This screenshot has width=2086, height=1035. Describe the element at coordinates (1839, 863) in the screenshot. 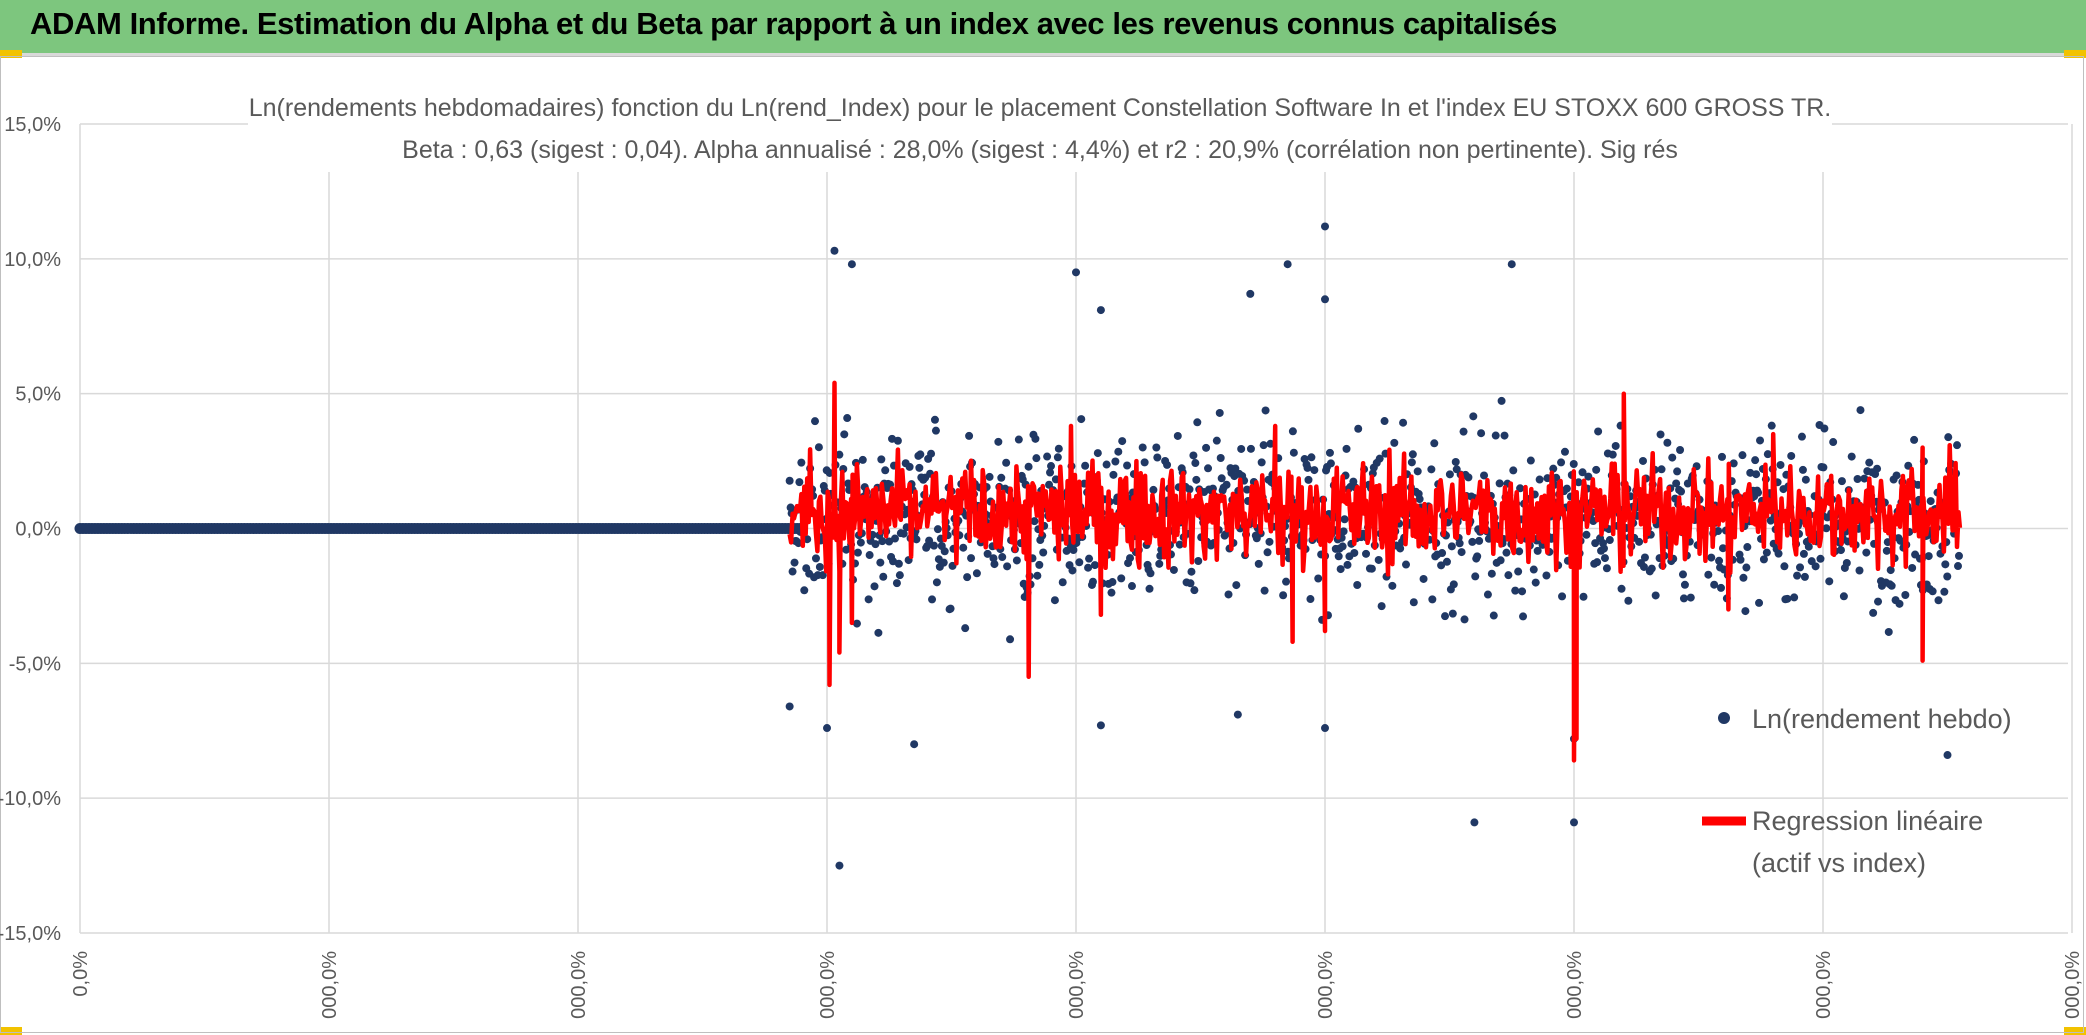

I see `legend-label-regression-line-2: (actif vs index)` at that location.